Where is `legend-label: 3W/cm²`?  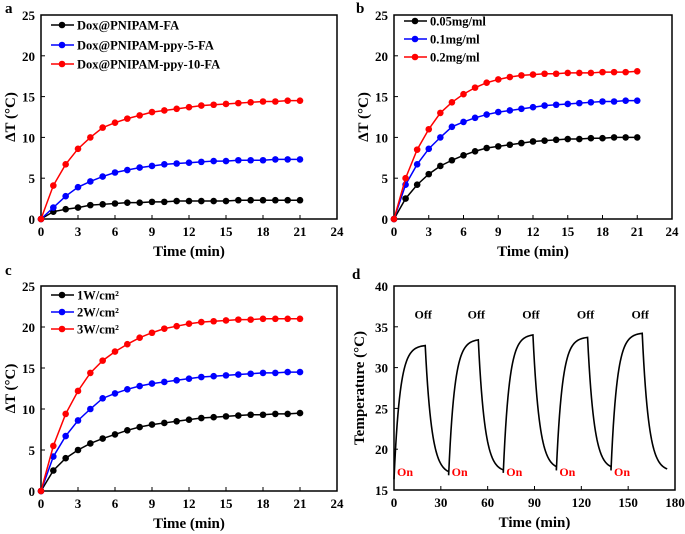 legend-label: 3W/cm² is located at coordinates (98, 330).